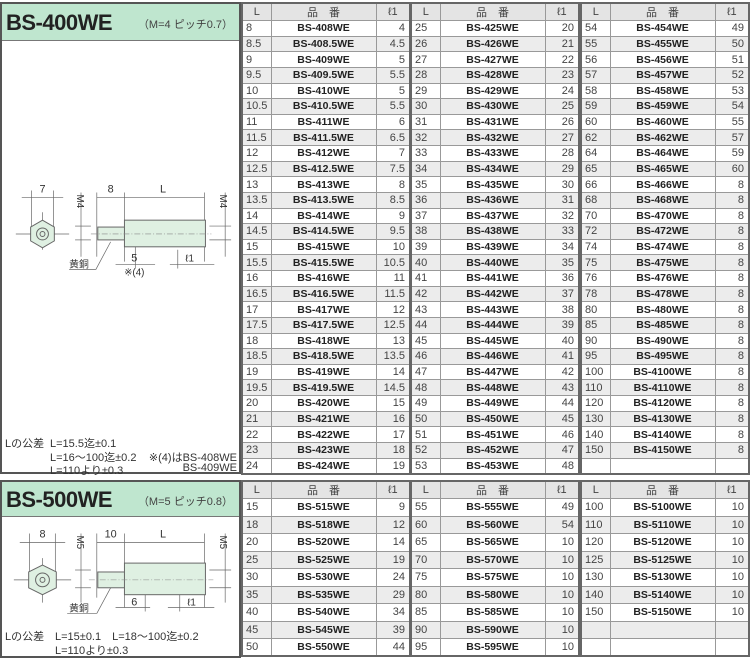 The height and width of the screenshot is (660, 750). Describe the element at coordinates (492, 91) in the screenshot. I see `cell-part-number: BS-429WE` at that location.